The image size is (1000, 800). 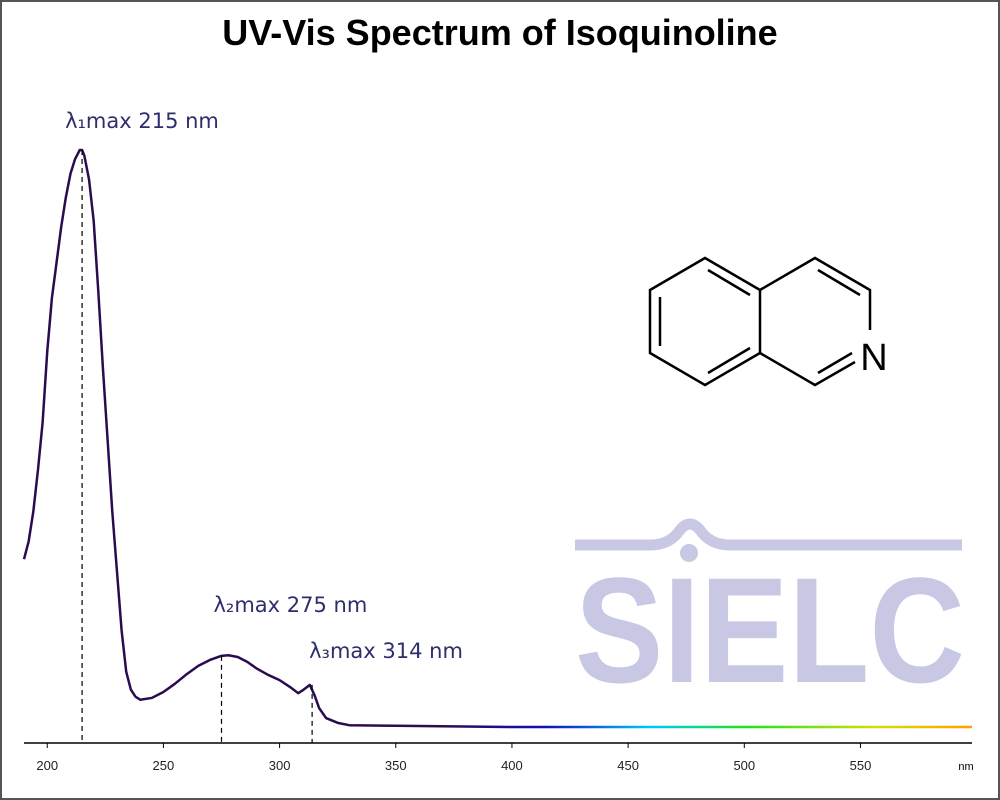 I want to click on annotation-label: λ₂max 275 nm, so click(x=291, y=605).